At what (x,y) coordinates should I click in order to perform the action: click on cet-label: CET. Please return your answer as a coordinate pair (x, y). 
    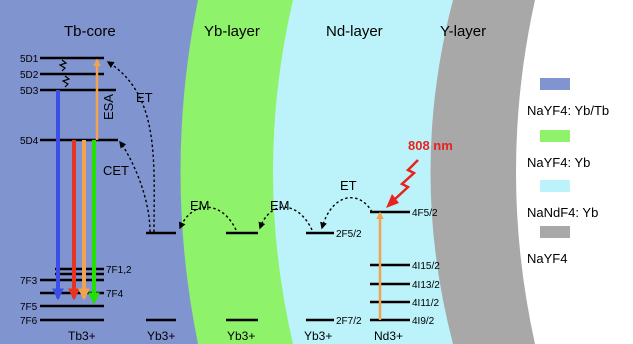
    Looking at the image, I should click on (116, 170).